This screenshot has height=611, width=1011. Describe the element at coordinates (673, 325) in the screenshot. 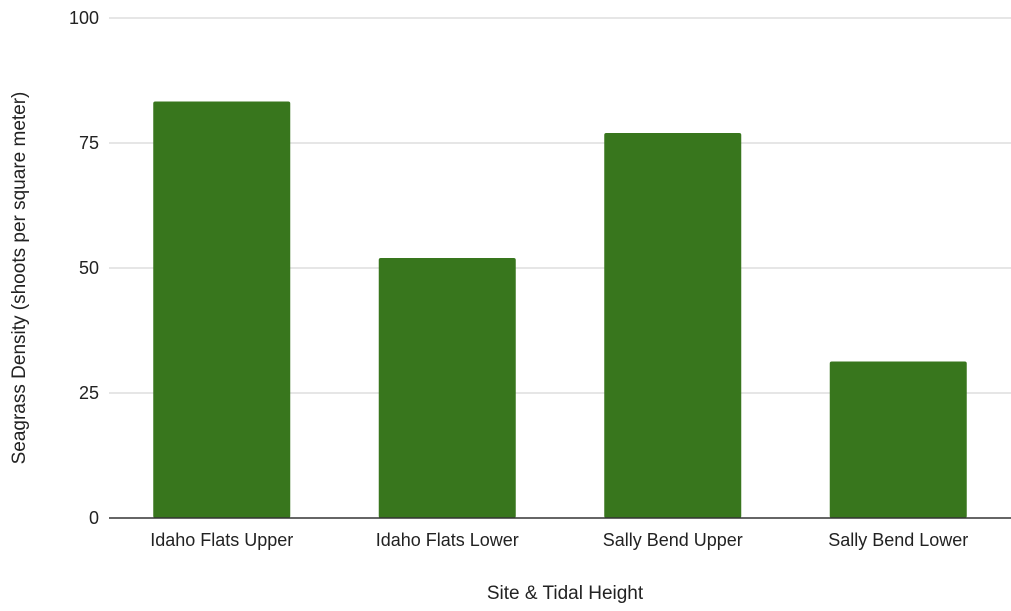

I see `bar-sally-bend-upper` at that location.